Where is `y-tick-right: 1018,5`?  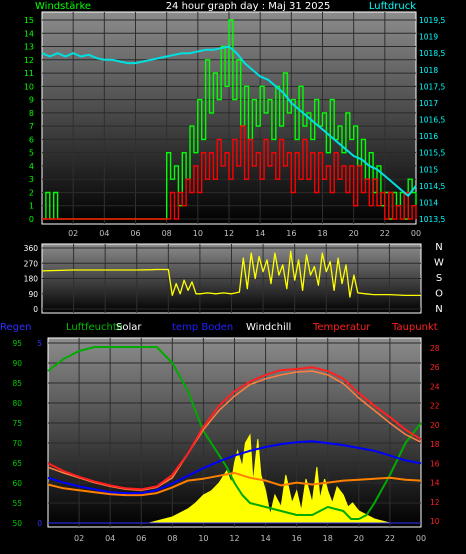
y-tick-right: 1018,5 is located at coordinates (432, 53).